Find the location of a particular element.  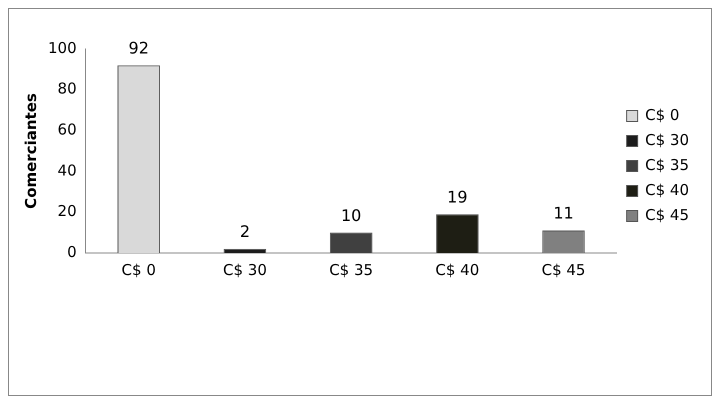

data-label: 11 is located at coordinates (563, 213).